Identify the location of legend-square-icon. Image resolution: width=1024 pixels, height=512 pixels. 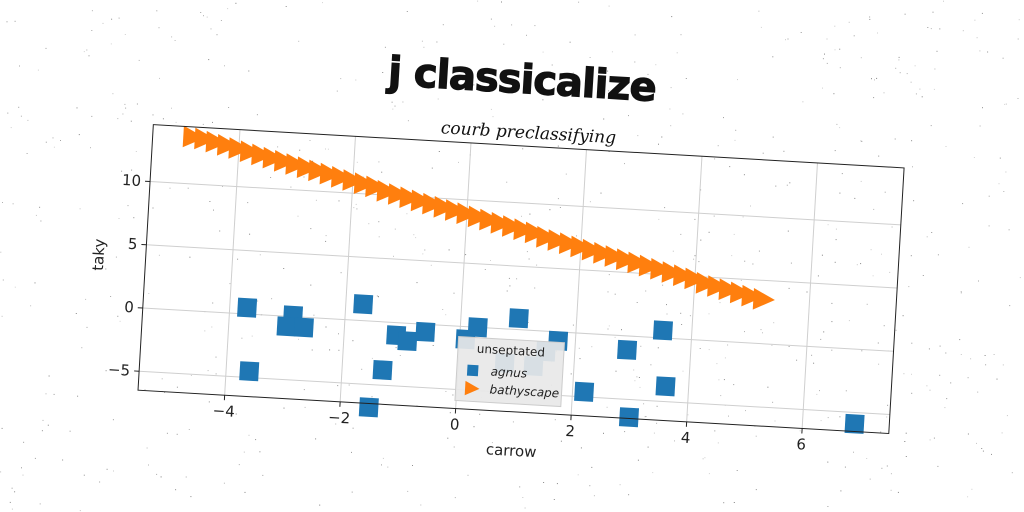
(472, 370).